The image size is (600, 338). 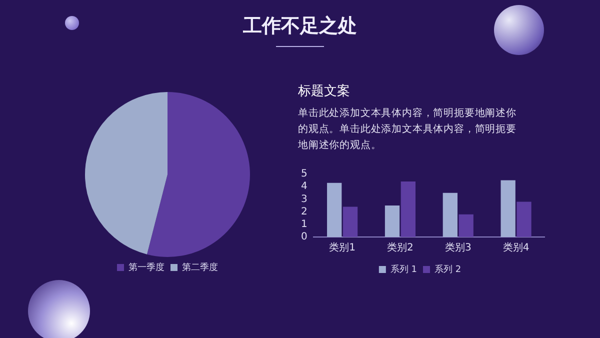 I want to click on legend-label: 第一季度, so click(x=146, y=267).